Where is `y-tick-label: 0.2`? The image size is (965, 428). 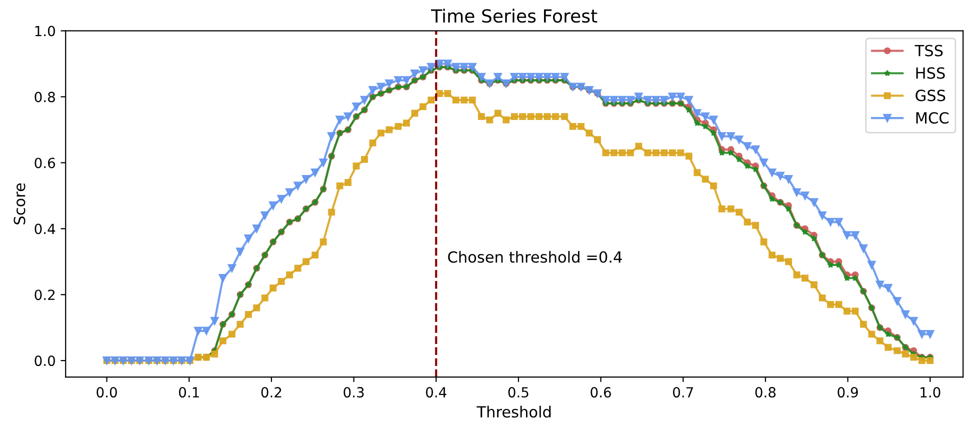
y-tick-label: 0.2 is located at coordinates (44, 295).